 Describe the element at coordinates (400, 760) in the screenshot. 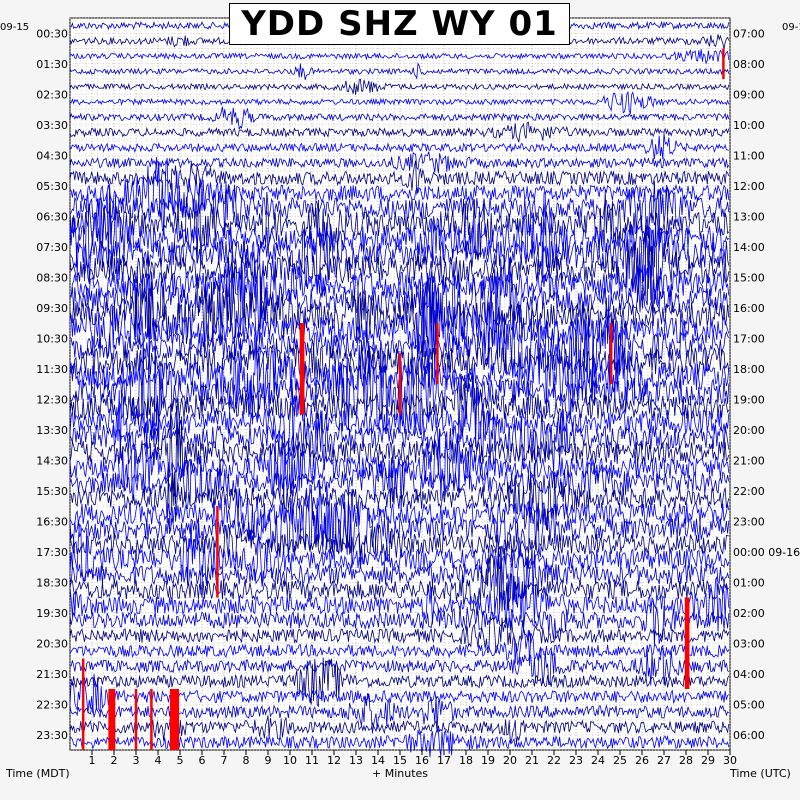

I see `x-tick-label: 15` at that location.